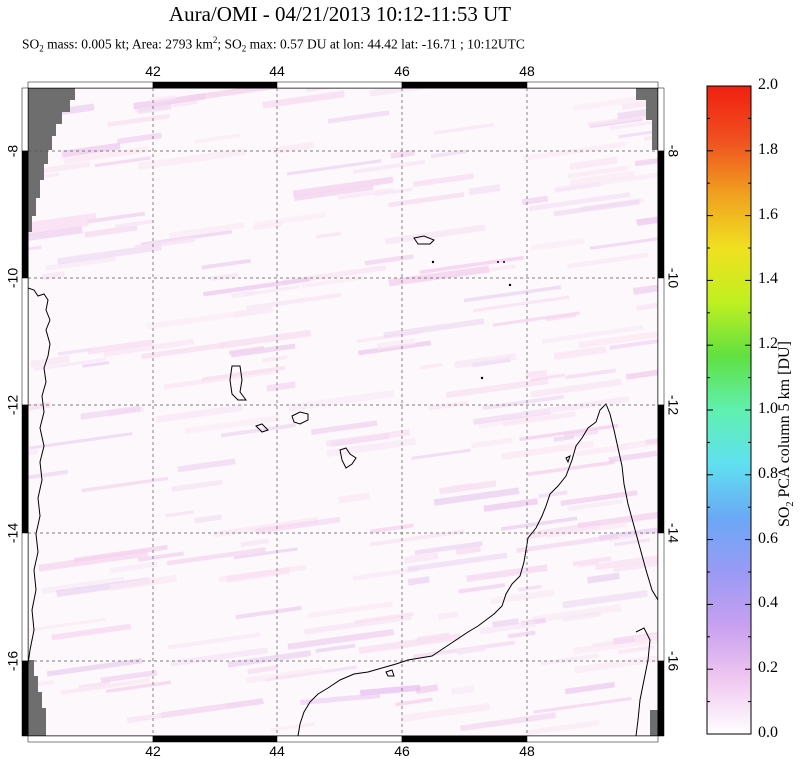 The height and width of the screenshot is (759, 807). Describe the element at coordinates (643, 681) in the screenshot. I see `mozambique-island-coast` at that location.